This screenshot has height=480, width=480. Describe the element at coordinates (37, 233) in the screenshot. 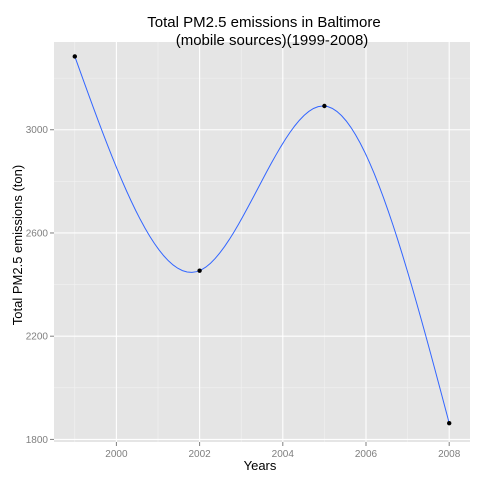

I see `y-tick-label: 2600` at that location.